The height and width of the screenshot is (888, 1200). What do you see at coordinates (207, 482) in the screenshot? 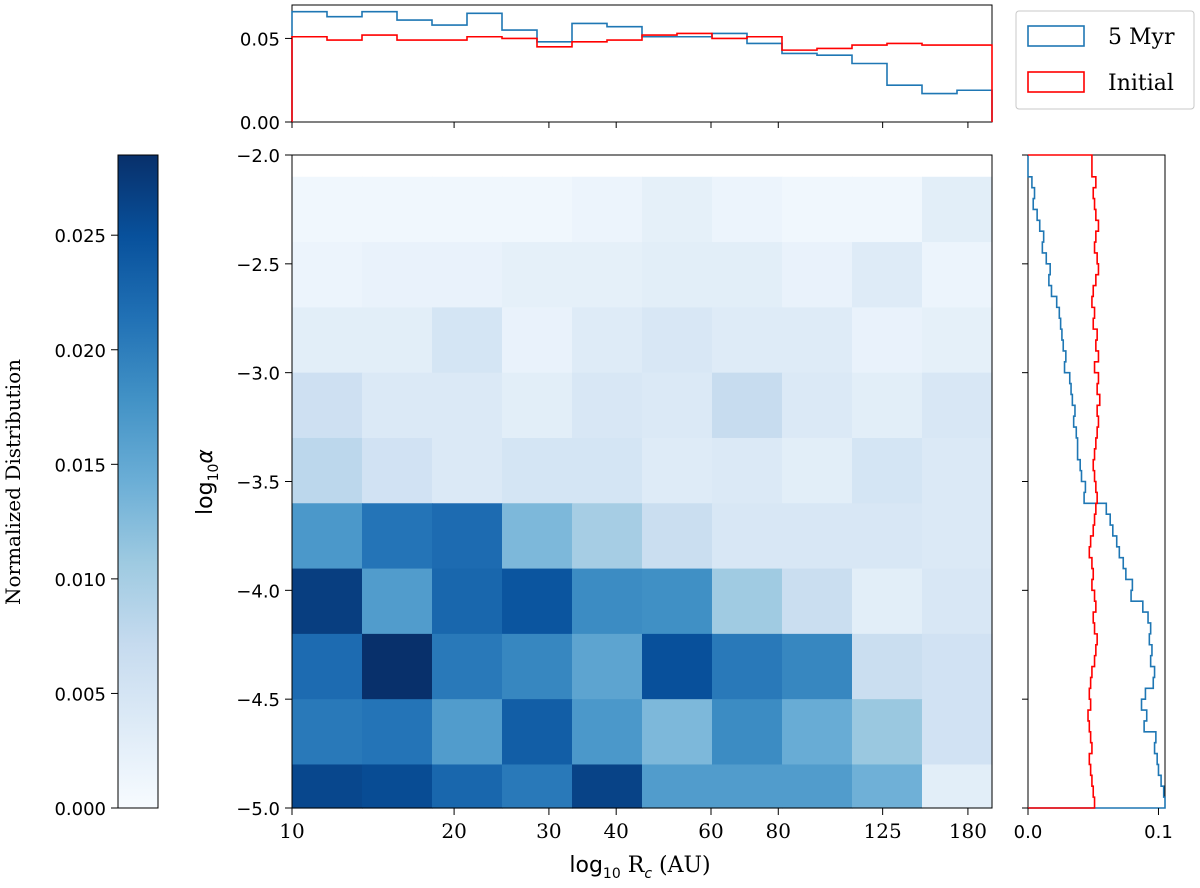
I see `y-axis-title: log10α` at bounding box center [207, 482].